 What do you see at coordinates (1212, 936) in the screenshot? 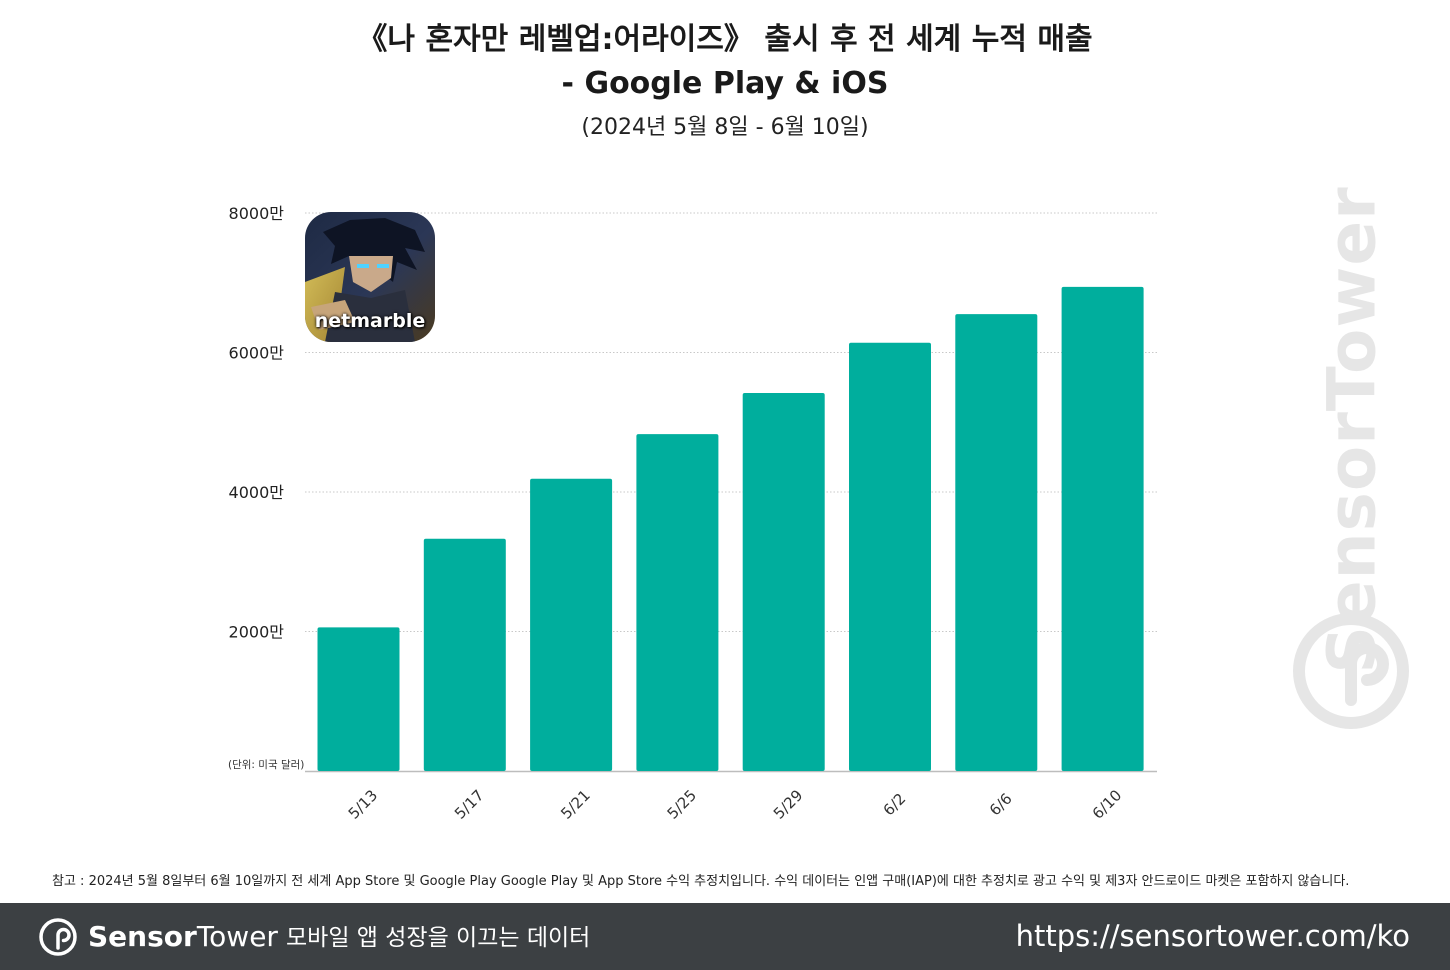
I see `footer-url-link: https://sensortower.com/ko` at bounding box center [1212, 936].